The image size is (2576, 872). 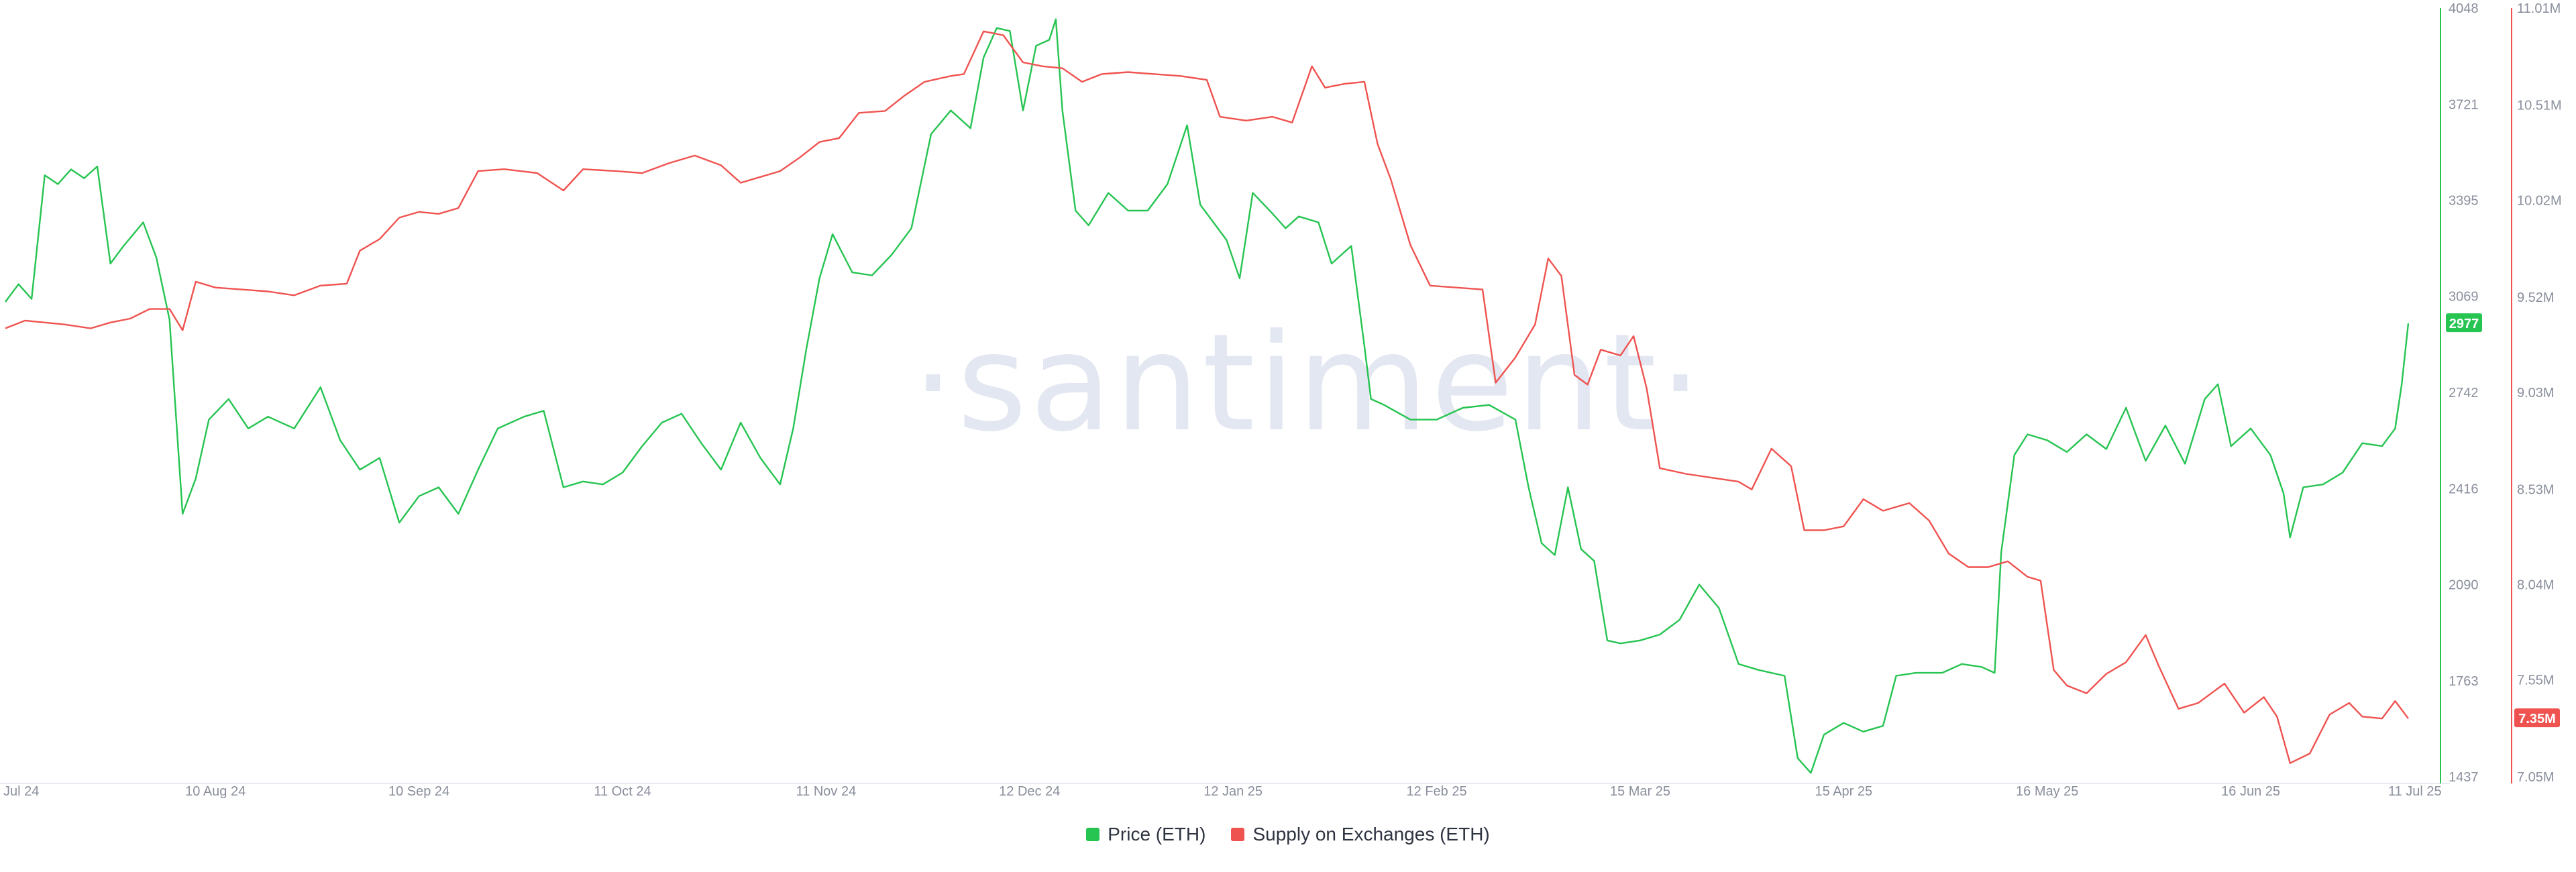 I want to click on price-axis-tick-labels: 4048 3721 3395 3069 2742 2416 2090 1763 1437, so click(x=2464, y=393).